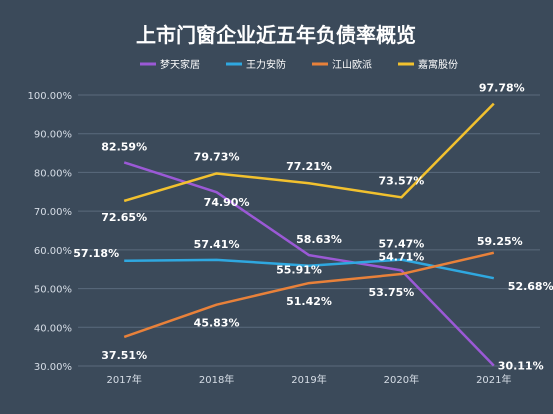  What do you see at coordinates (319, 239) in the screenshot?
I see `data-label: 58.63%` at bounding box center [319, 239].